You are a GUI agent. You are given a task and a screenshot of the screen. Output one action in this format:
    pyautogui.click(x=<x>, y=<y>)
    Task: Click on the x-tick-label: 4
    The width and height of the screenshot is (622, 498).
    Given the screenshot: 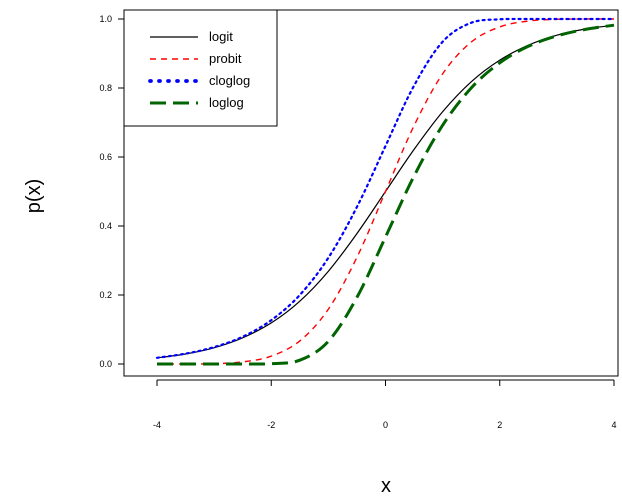 What is the action you would take?
    pyautogui.click(x=613, y=425)
    